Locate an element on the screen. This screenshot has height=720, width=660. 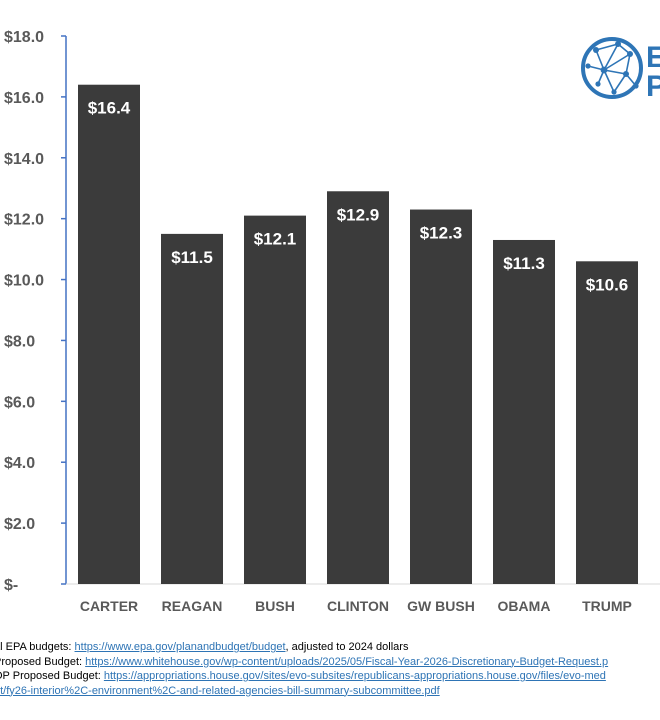
data-label: $10.6 is located at coordinates (607, 284).